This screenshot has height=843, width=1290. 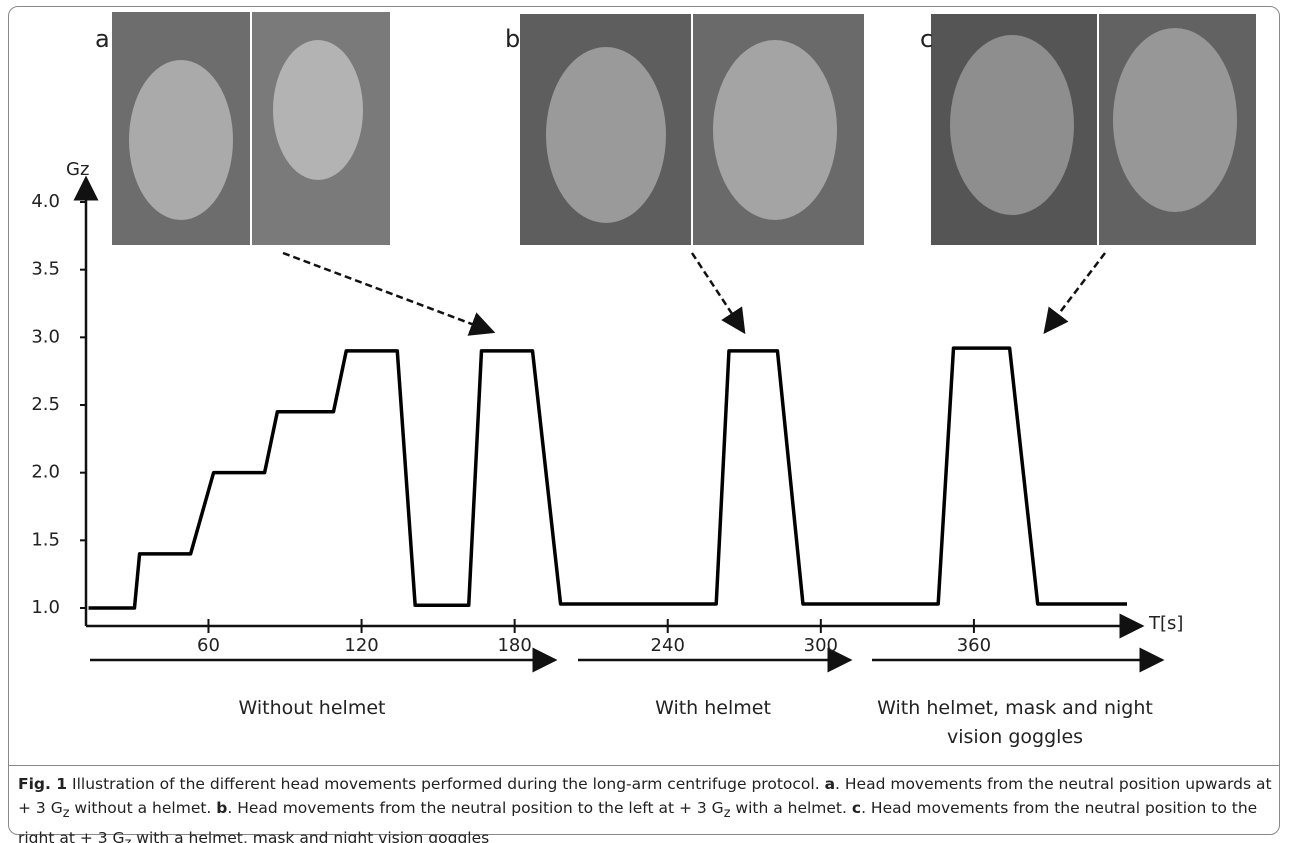 What do you see at coordinates (43, 784) in the screenshot?
I see `caption-label: Fig. 1` at bounding box center [43, 784].